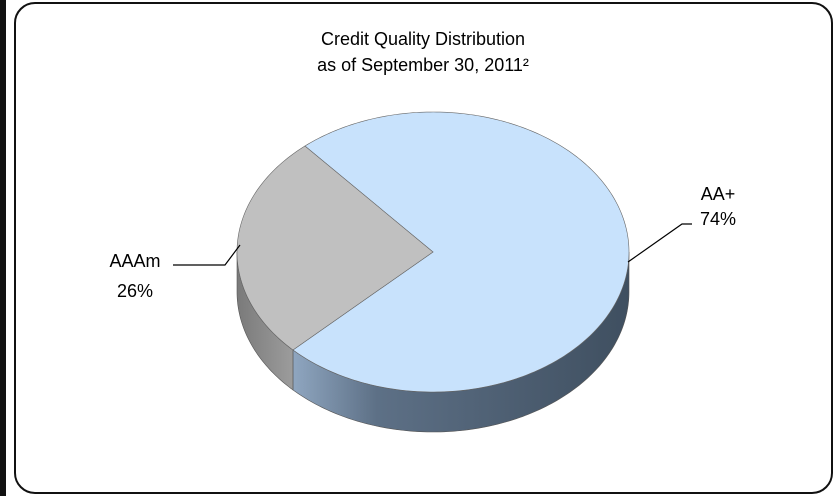 This screenshot has height=496, width=836. What do you see at coordinates (135, 291) in the screenshot?
I see `slice-value-label: 26%` at bounding box center [135, 291].